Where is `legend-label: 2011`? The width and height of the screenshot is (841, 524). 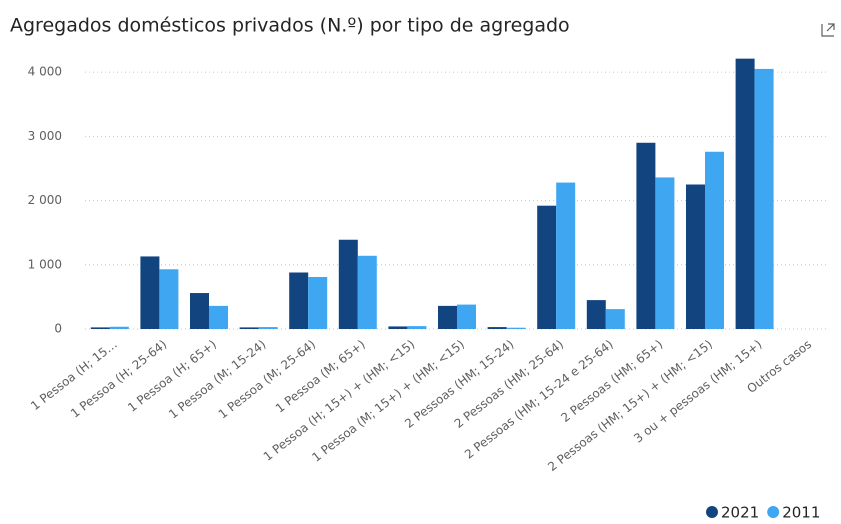 legend-label: 2011 is located at coordinates (801, 513).